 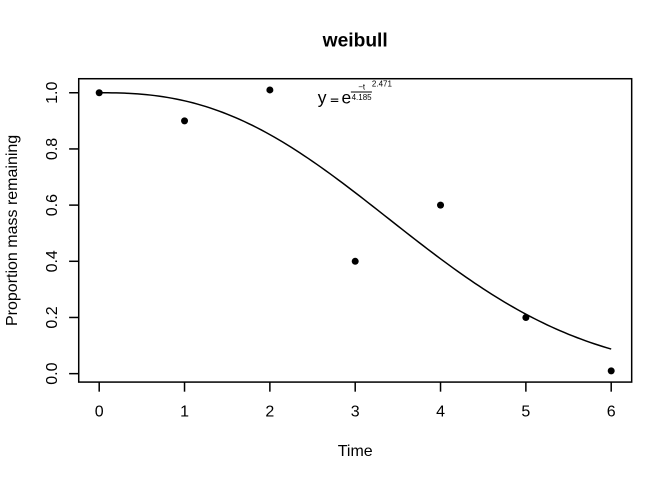 What do you see at coordinates (52, 317) in the screenshot?
I see `svg-text: 0.2` at bounding box center [52, 317].